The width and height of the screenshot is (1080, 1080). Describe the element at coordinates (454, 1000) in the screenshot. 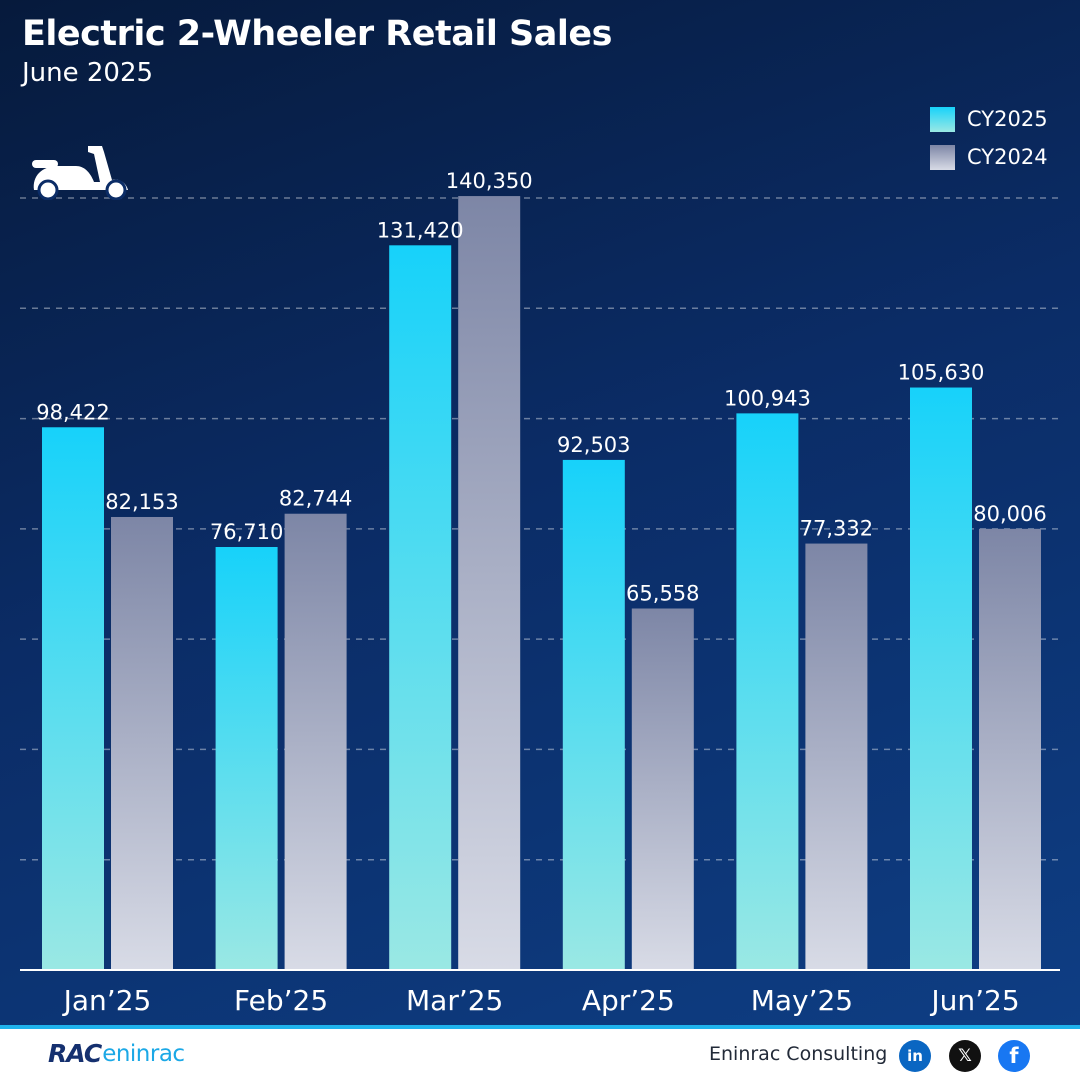

I see `x-tick-label-2: Mar’25` at that location.